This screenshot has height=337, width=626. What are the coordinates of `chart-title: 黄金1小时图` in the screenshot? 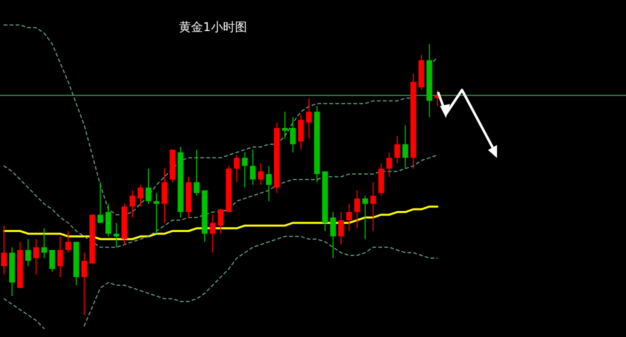 It's located at (213, 27).